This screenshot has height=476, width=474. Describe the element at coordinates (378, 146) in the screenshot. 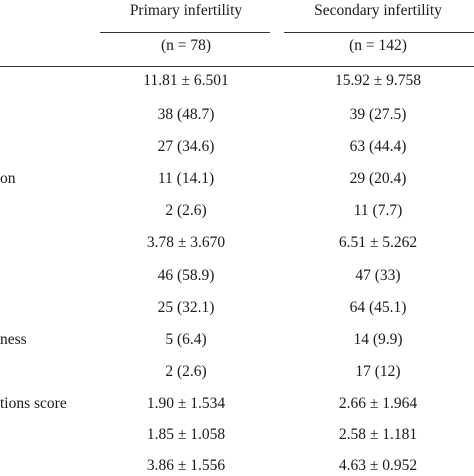

I see `table-cell: 63 (44.4)` at that location.